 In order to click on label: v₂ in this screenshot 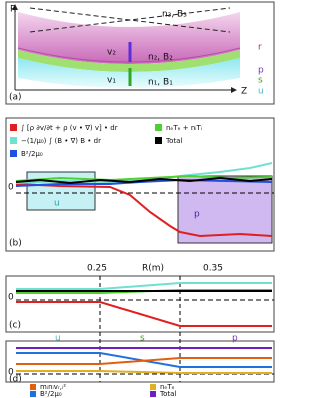, I will do `click(111, 53)`.